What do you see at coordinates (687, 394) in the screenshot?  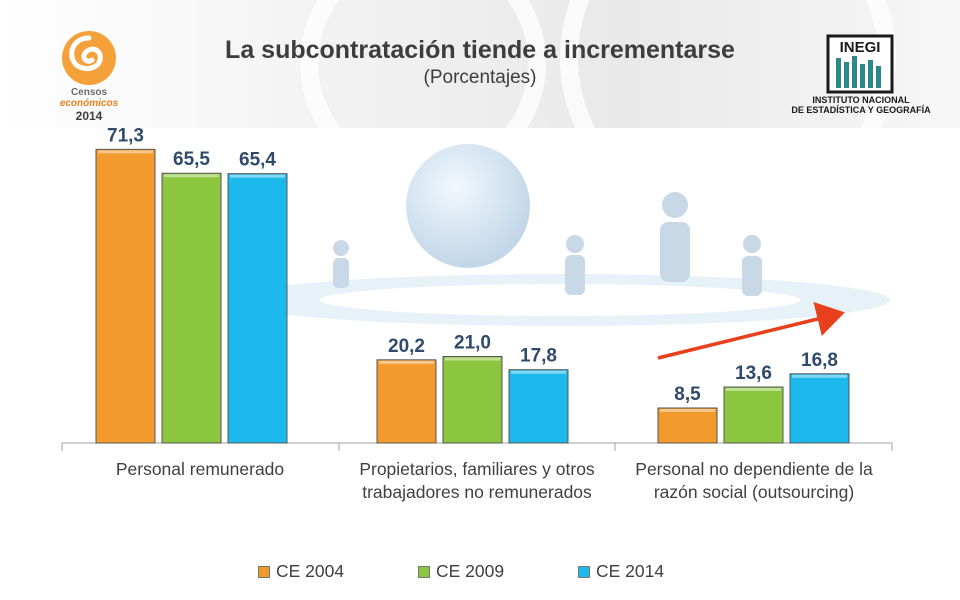 I see `data-label: 8,5` at bounding box center [687, 394].